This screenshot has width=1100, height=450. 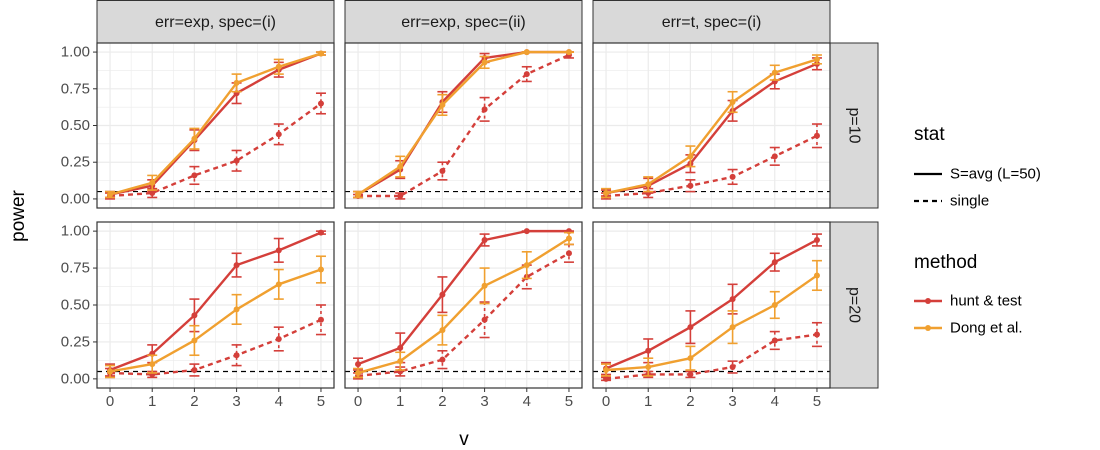 I want to click on y-tick-label: 0.00, so click(x=75, y=378).